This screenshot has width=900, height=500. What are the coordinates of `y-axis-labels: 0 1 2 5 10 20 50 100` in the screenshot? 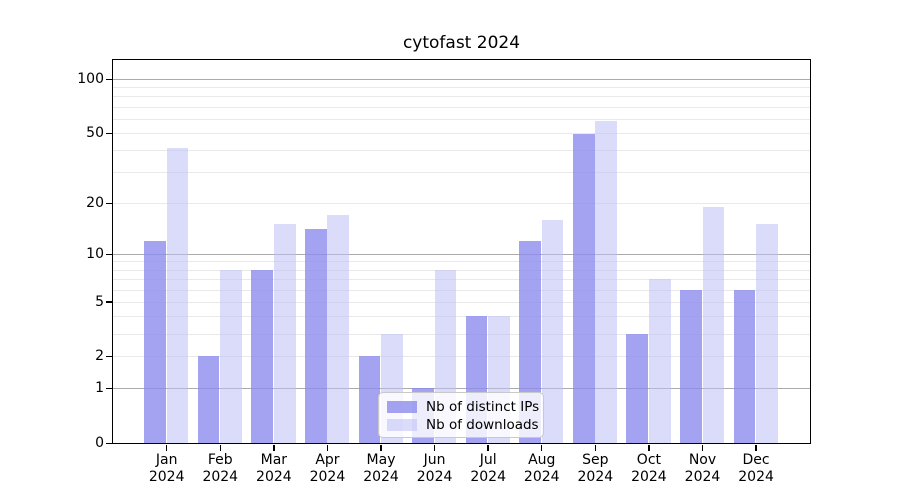 It's located at (52, 255).